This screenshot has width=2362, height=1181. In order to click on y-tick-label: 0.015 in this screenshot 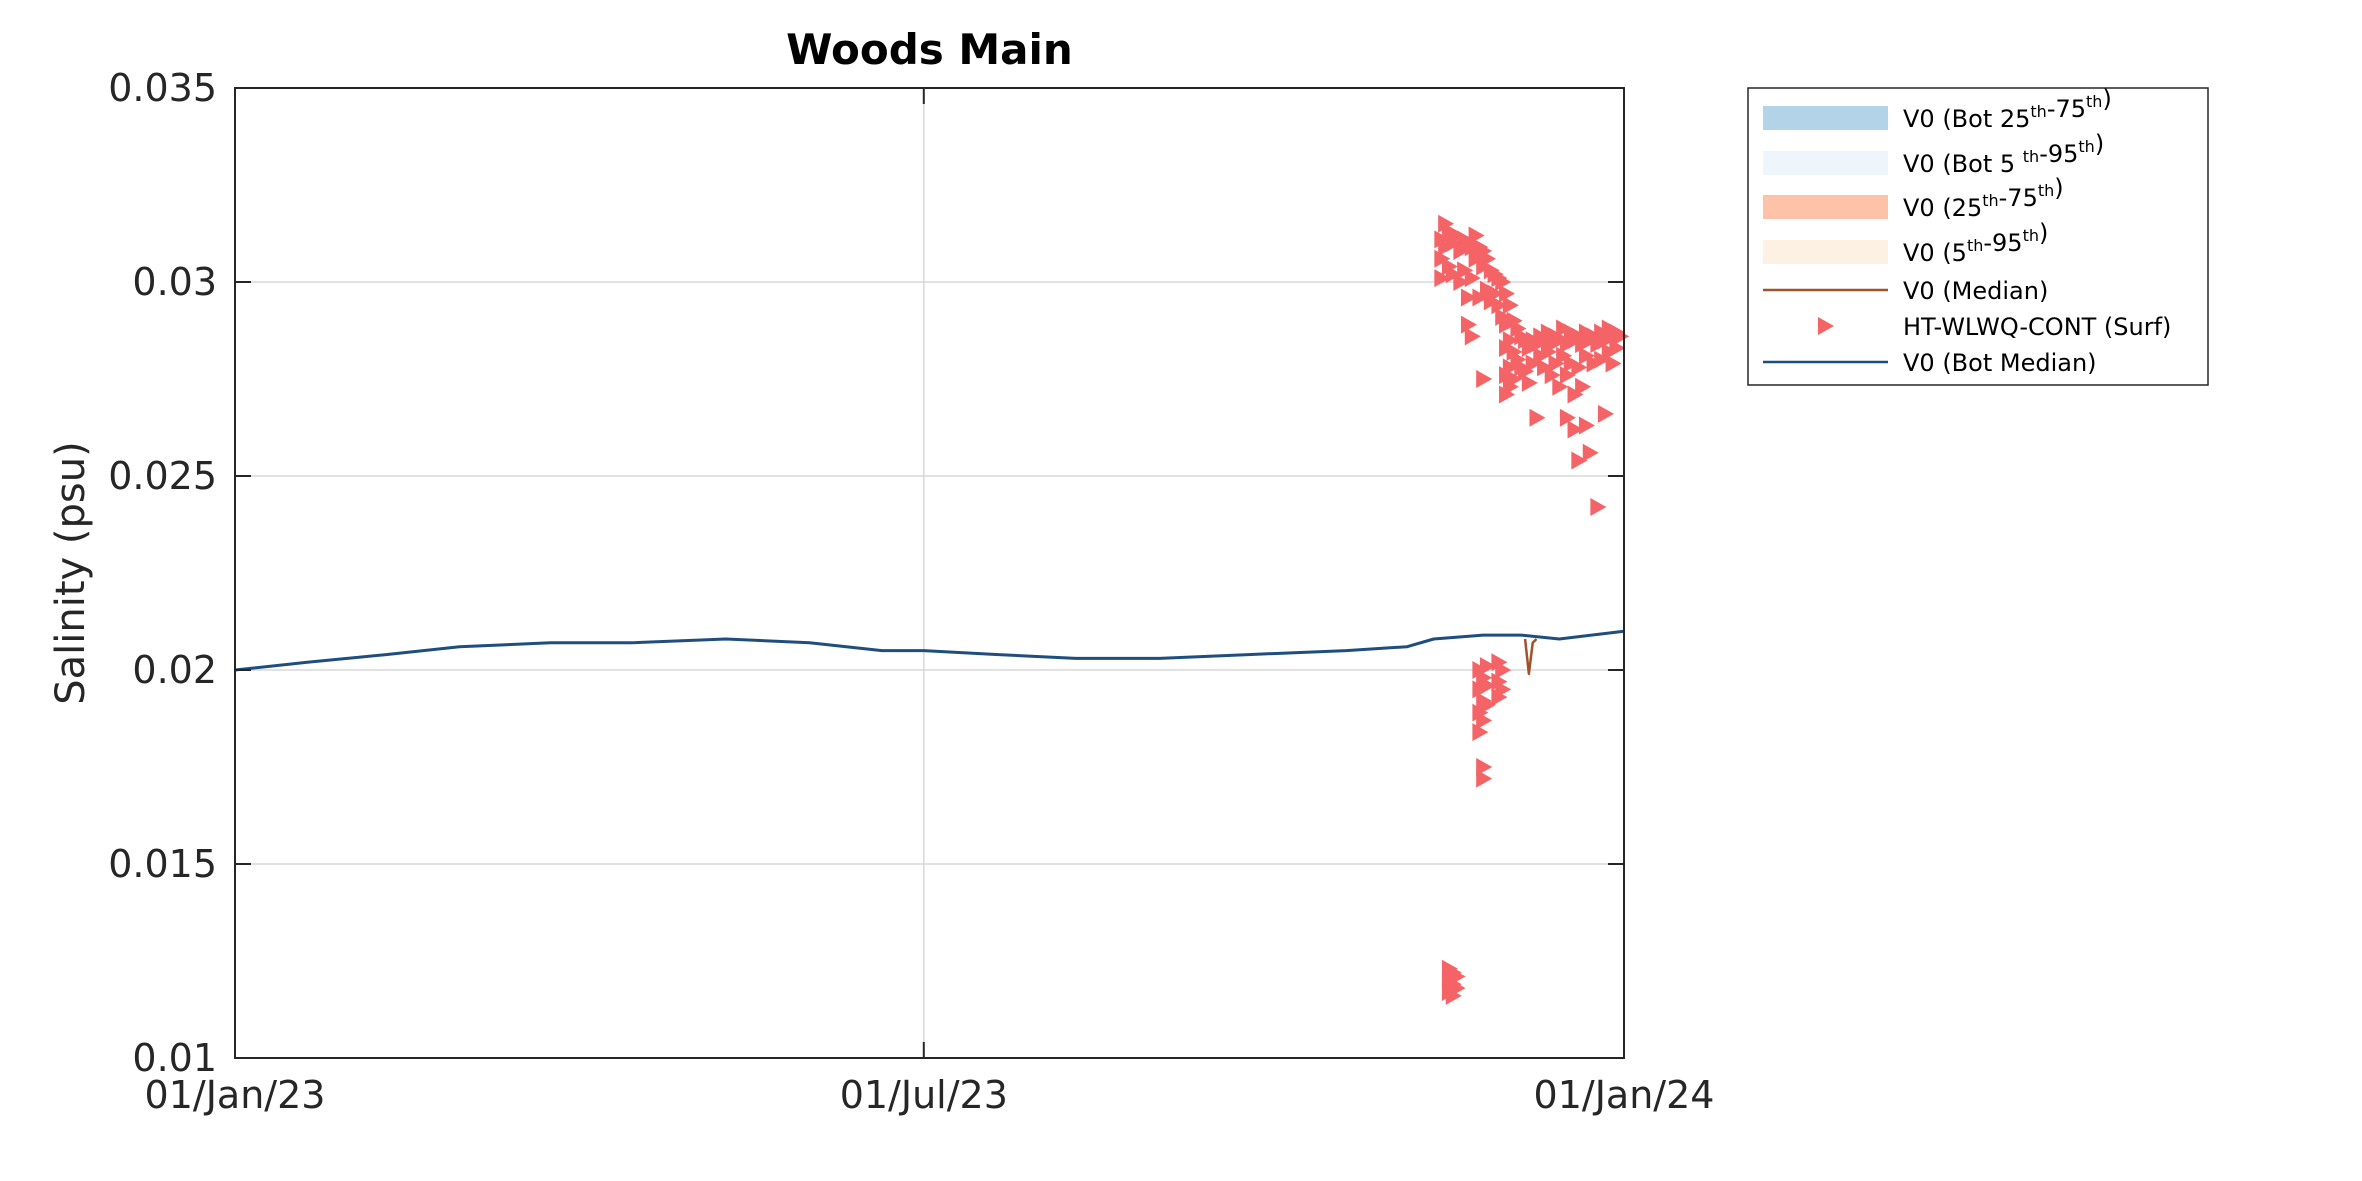, I will do `click(162, 864)`.